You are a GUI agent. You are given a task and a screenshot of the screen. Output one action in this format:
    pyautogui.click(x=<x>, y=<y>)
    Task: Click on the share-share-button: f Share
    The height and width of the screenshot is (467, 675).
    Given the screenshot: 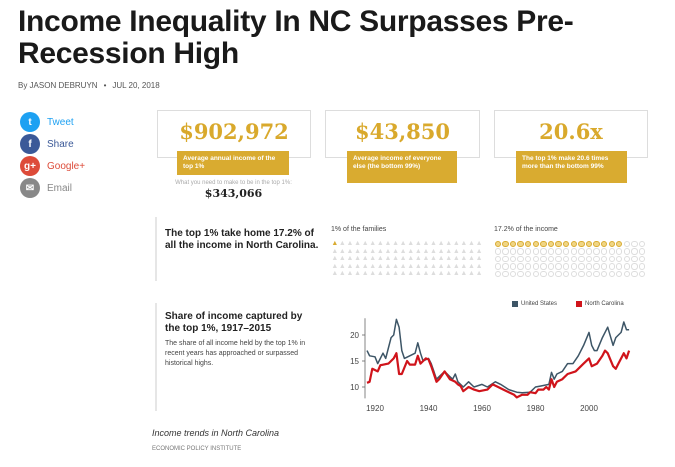 What is the action you would take?
    pyautogui.click(x=47, y=144)
    